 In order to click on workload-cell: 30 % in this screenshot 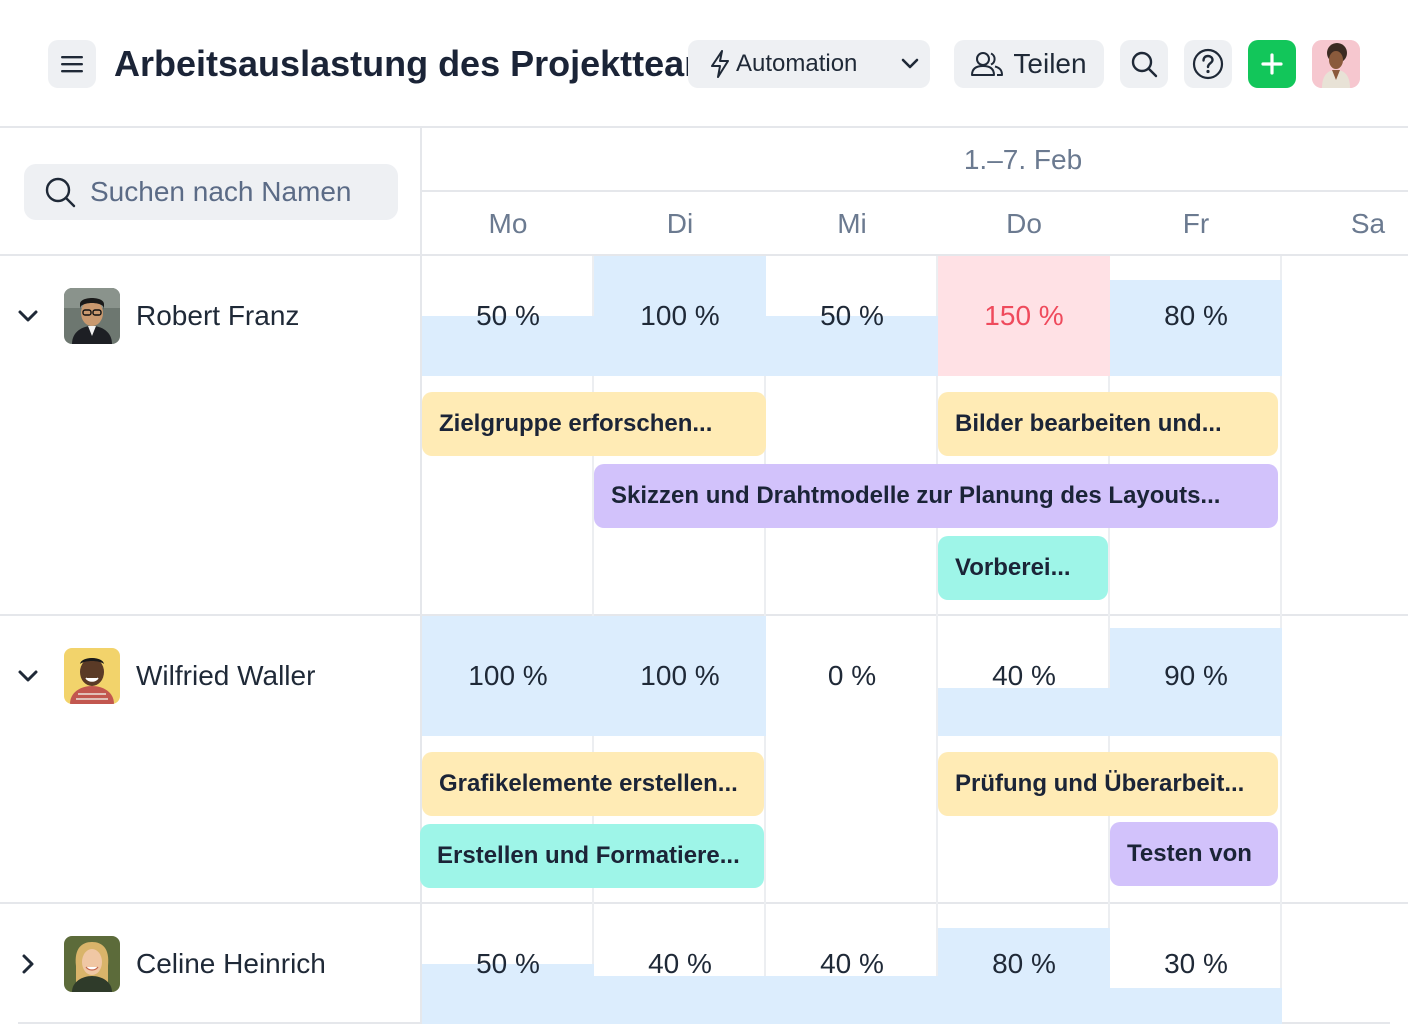, I will do `click(1196, 964)`.